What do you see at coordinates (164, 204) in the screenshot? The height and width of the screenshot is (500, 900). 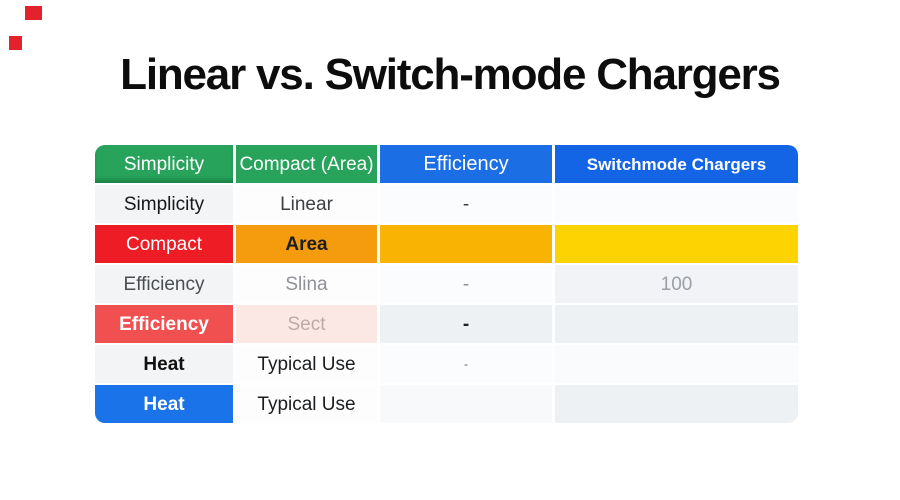 I see `cell-r1-simplicity: Simplicity` at bounding box center [164, 204].